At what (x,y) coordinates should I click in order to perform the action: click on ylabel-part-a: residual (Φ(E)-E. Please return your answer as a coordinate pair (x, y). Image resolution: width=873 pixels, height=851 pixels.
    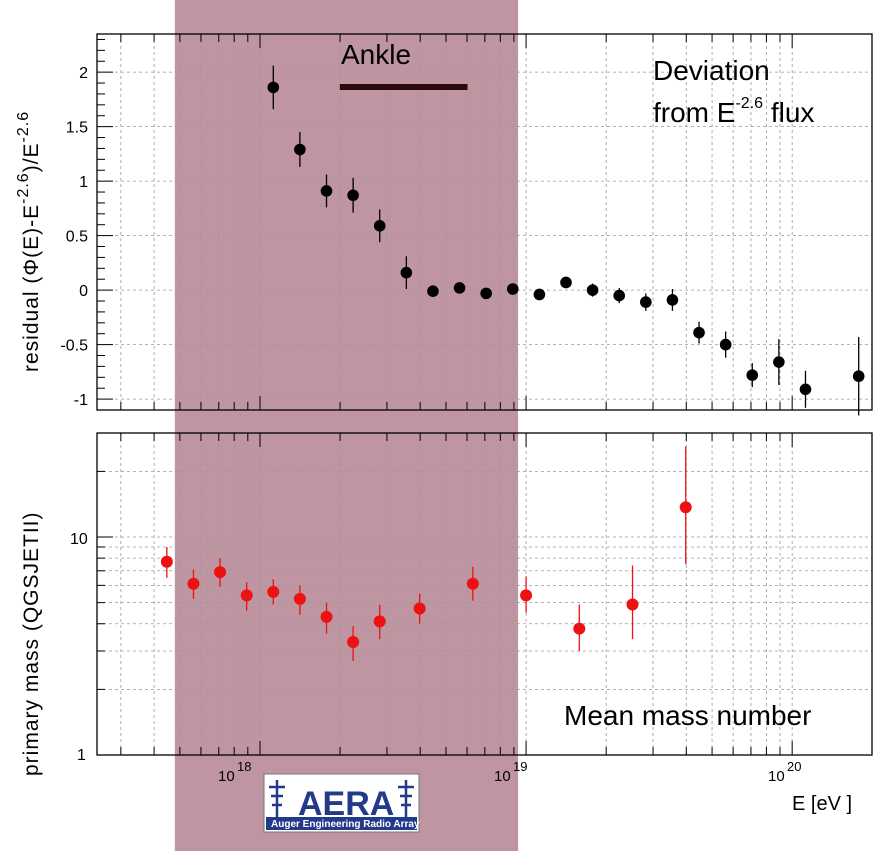
    Looking at the image, I should click on (31, 288).